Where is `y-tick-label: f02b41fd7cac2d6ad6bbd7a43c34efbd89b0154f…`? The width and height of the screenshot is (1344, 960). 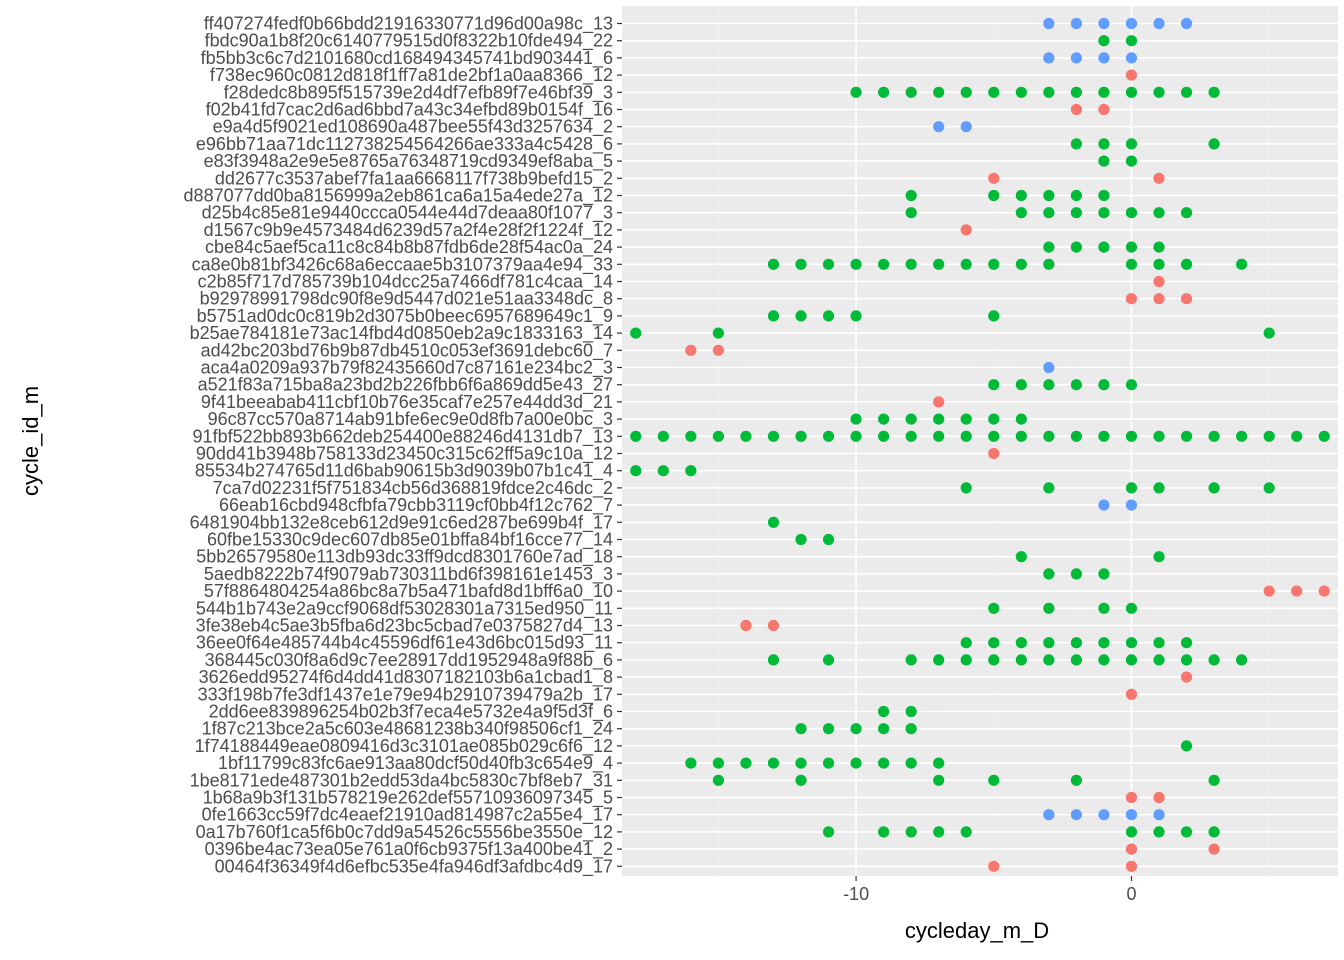 y-tick-label: f02b41fd7cac2d6ad6bbd7a43c34efbd89b0154f… is located at coordinates (409, 110).